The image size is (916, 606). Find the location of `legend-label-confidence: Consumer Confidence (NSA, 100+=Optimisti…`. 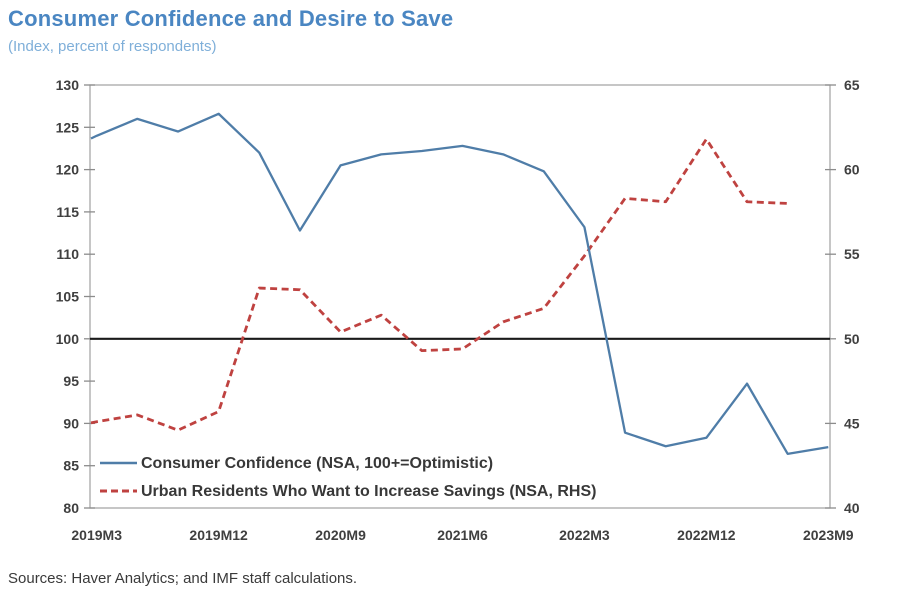

legend-label-confidence: Consumer Confidence (NSA, 100+=Optimisti… is located at coordinates (317, 463).